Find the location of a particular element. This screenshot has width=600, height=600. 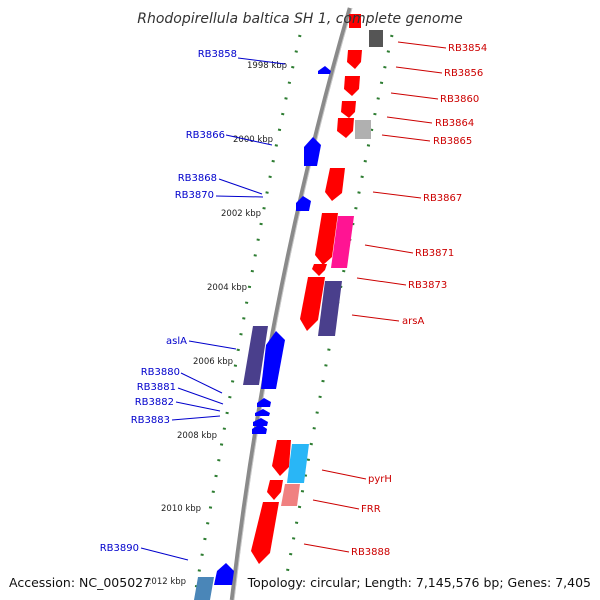

gene-label: RB3860 is located at coordinates (459, 99).